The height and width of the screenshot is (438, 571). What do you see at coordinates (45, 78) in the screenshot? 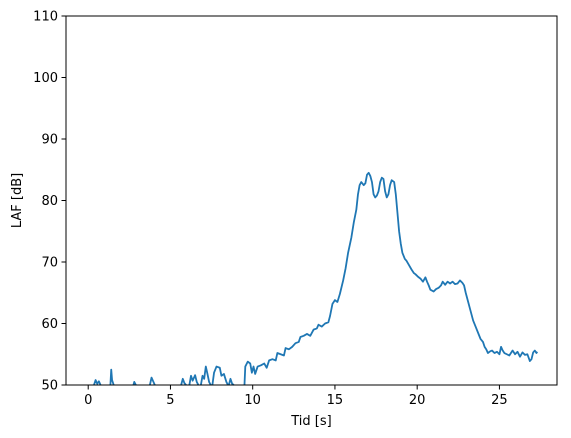
I see `y-tick-label: 100` at bounding box center [45, 78].